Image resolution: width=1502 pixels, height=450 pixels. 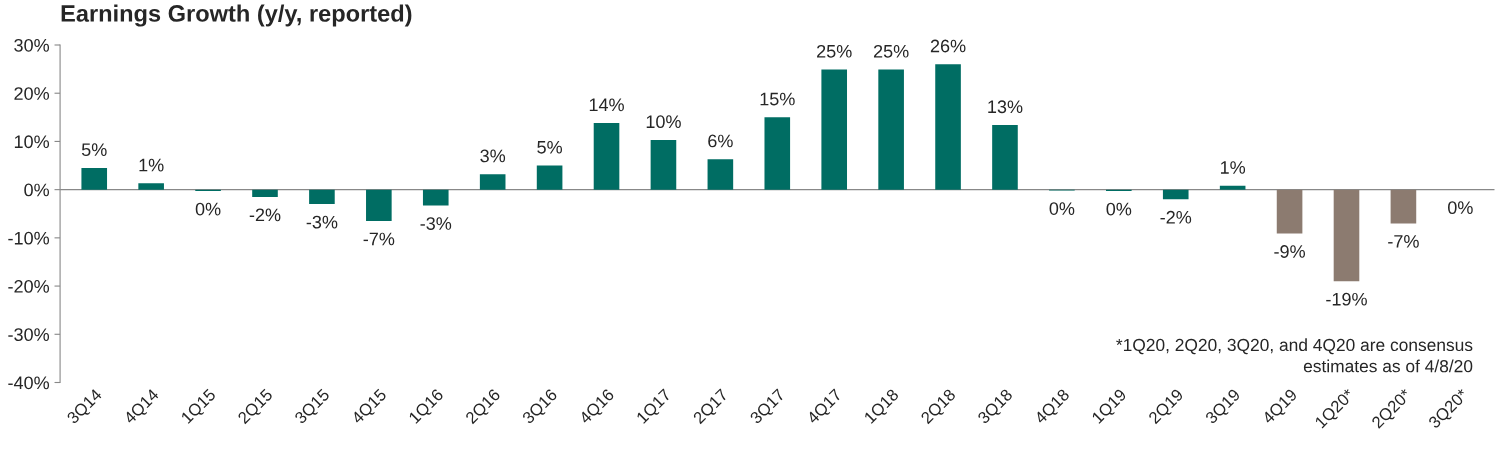 What do you see at coordinates (1005, 107) in the screenshot?
I see `data-label: 13%` at bounding box center [1005, 107].